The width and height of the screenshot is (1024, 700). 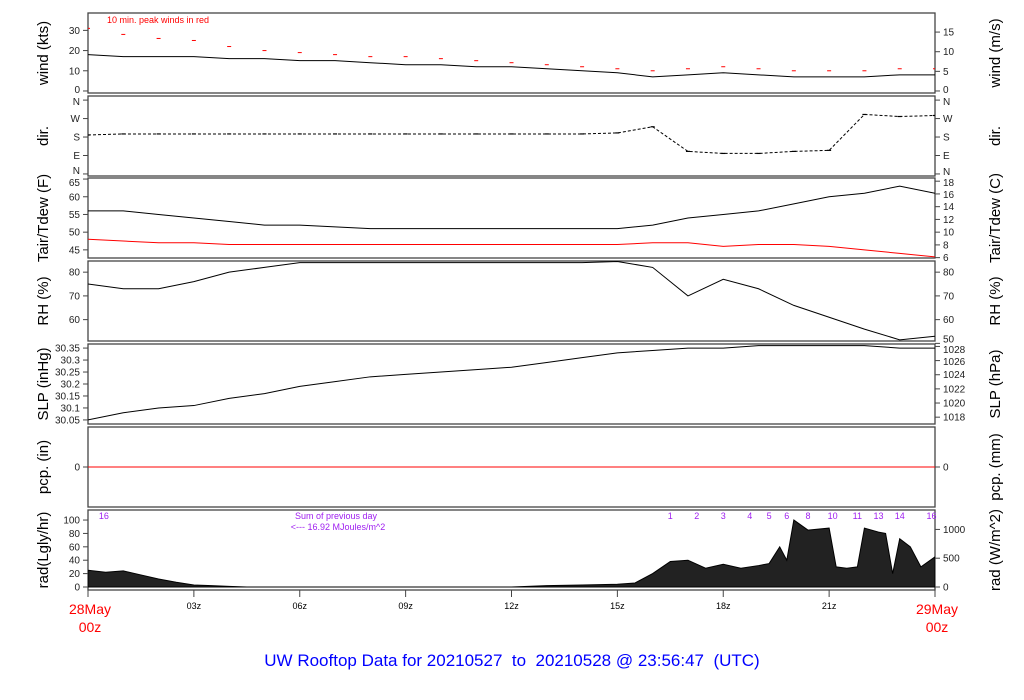 I want to click on rad-hour-mark: 1, so click(x=670, y=516).